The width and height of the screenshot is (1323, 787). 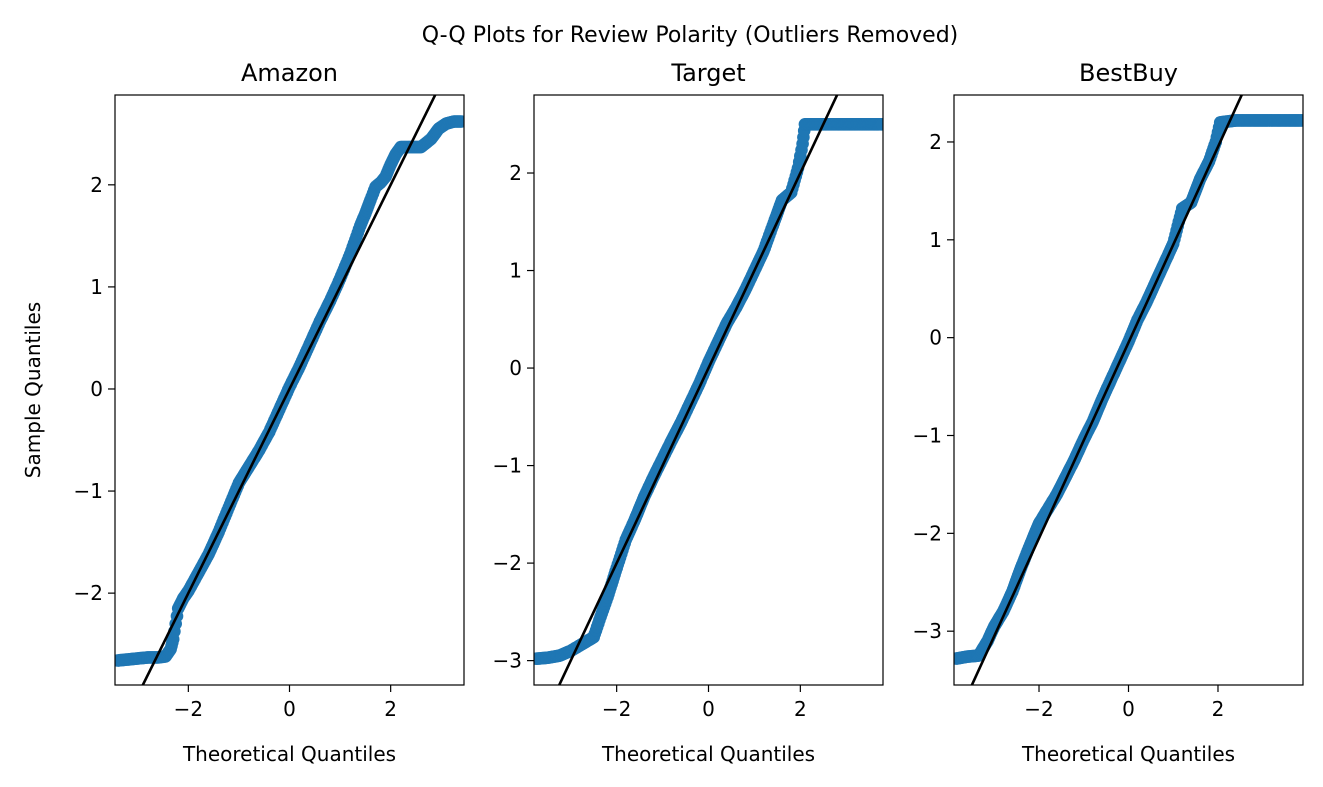 What do you see at coordinates (33, 390) in the screenshot?
I see `y-axis-label: Sample Quantiles` at bounding box center [33, 390].